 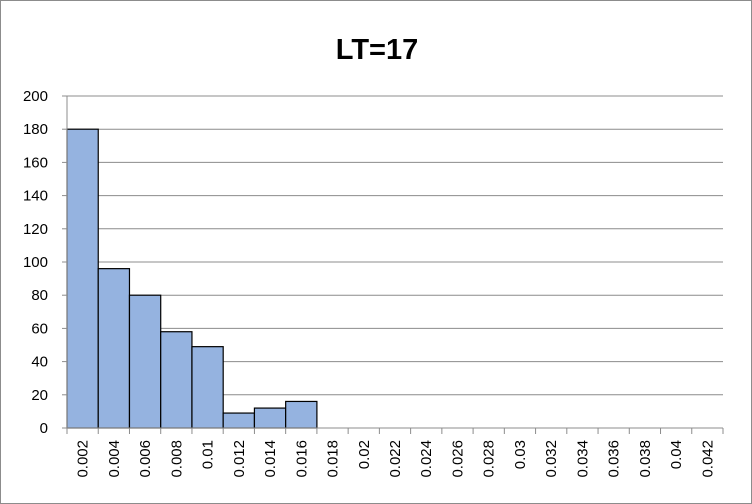 What do you see at coordinates (270, 459) in the screenshot?
I see `x-tick-label: 0.014` at bounding box center [270, 459].